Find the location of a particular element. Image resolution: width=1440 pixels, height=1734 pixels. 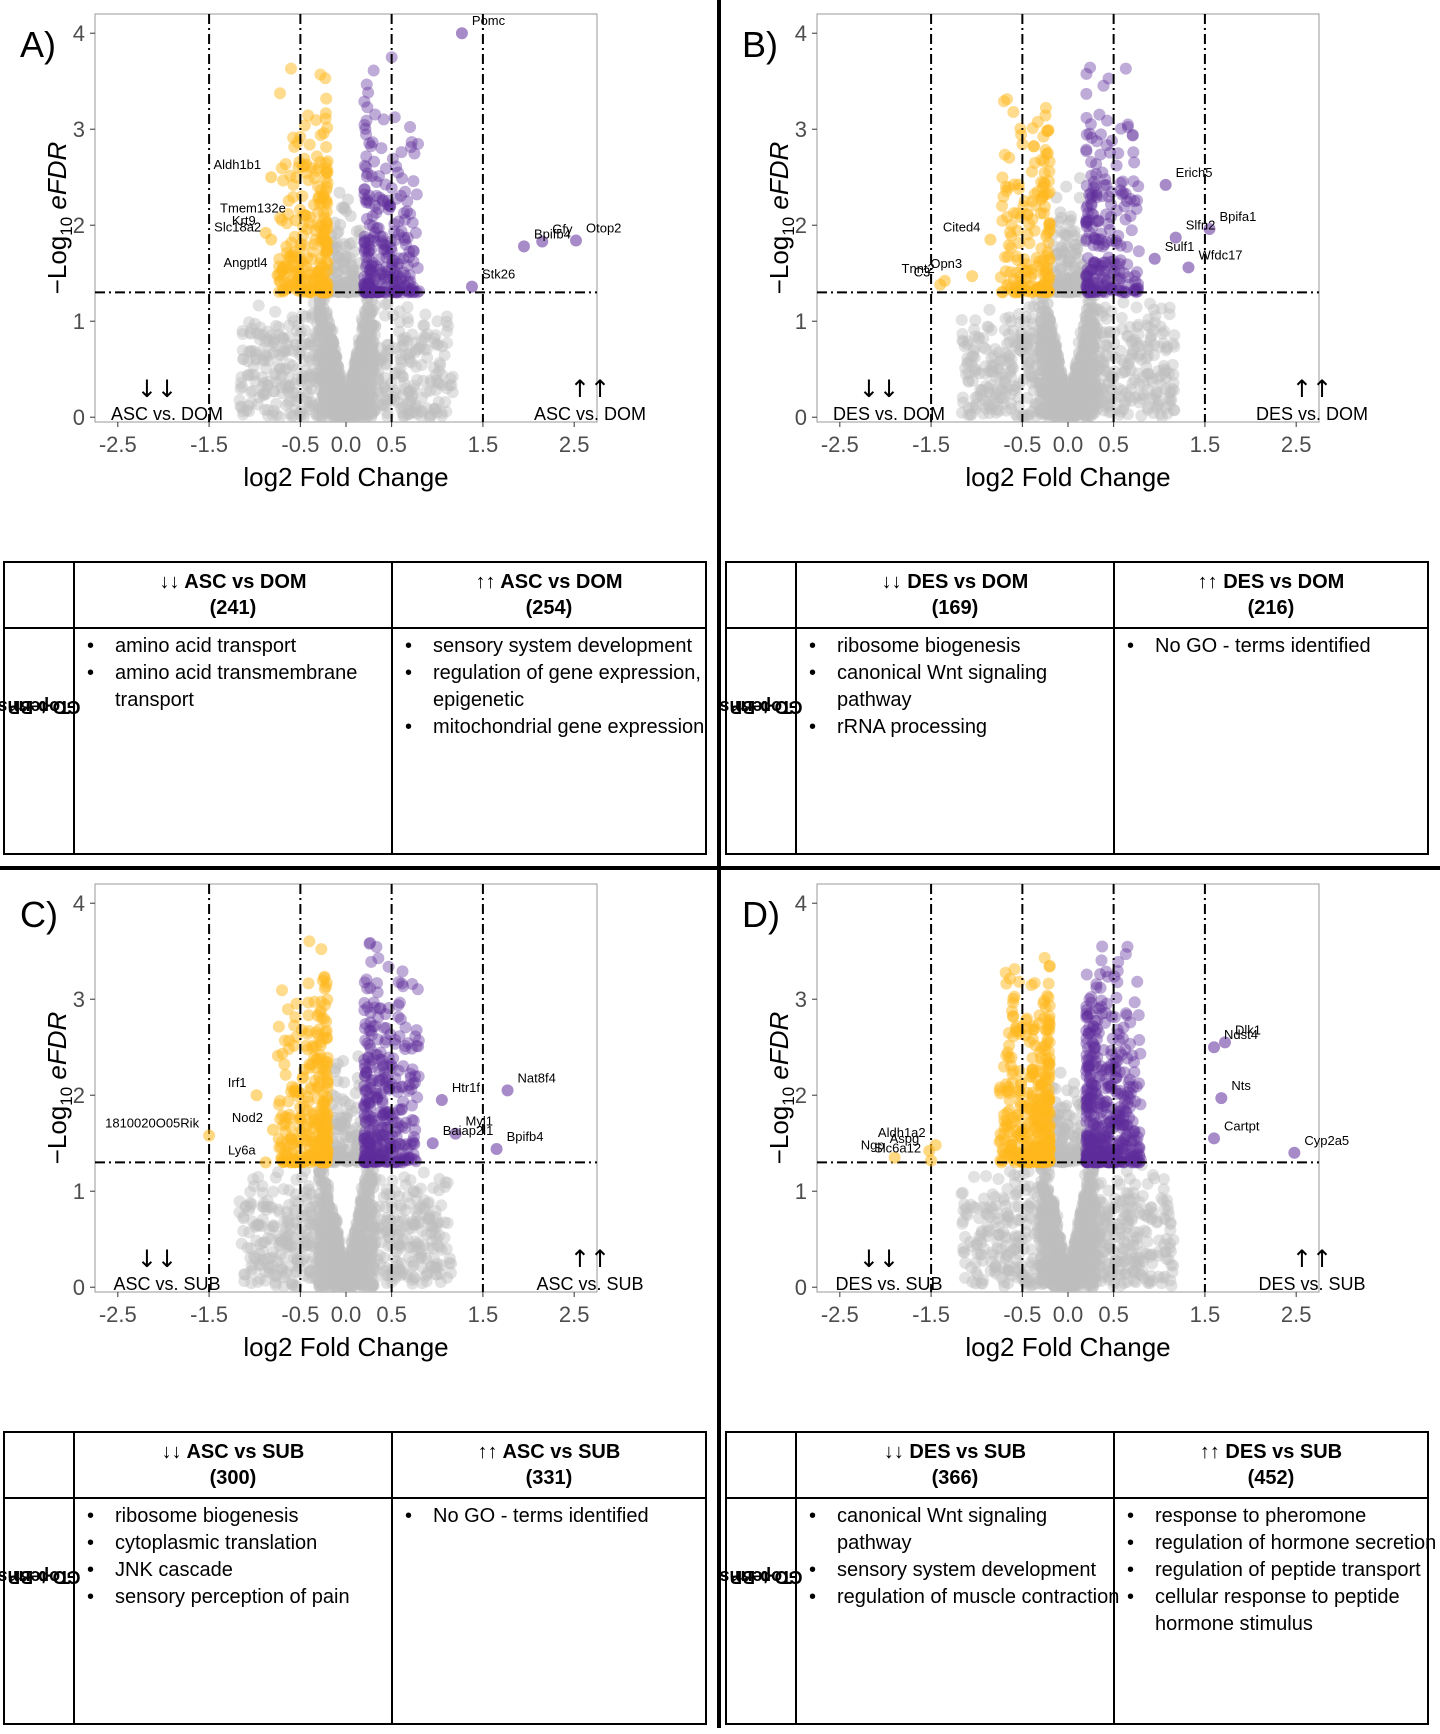

up-arrows: ↑↑ is located at coordinates (1312, 389).